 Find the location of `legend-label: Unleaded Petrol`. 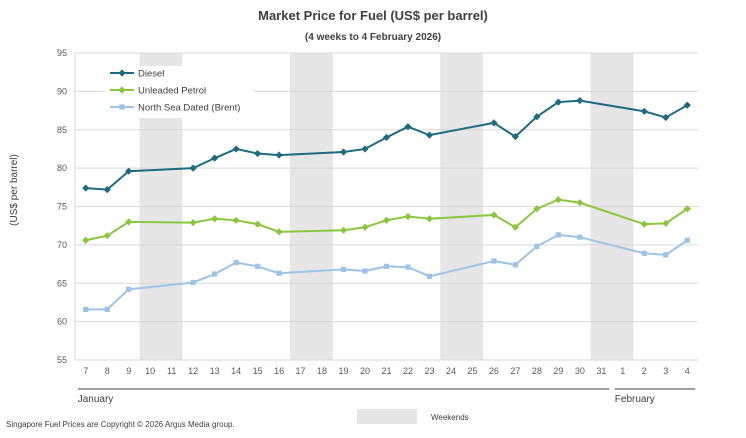

legend-label: Unleaded Petrol is located at coordinates (172, 91).